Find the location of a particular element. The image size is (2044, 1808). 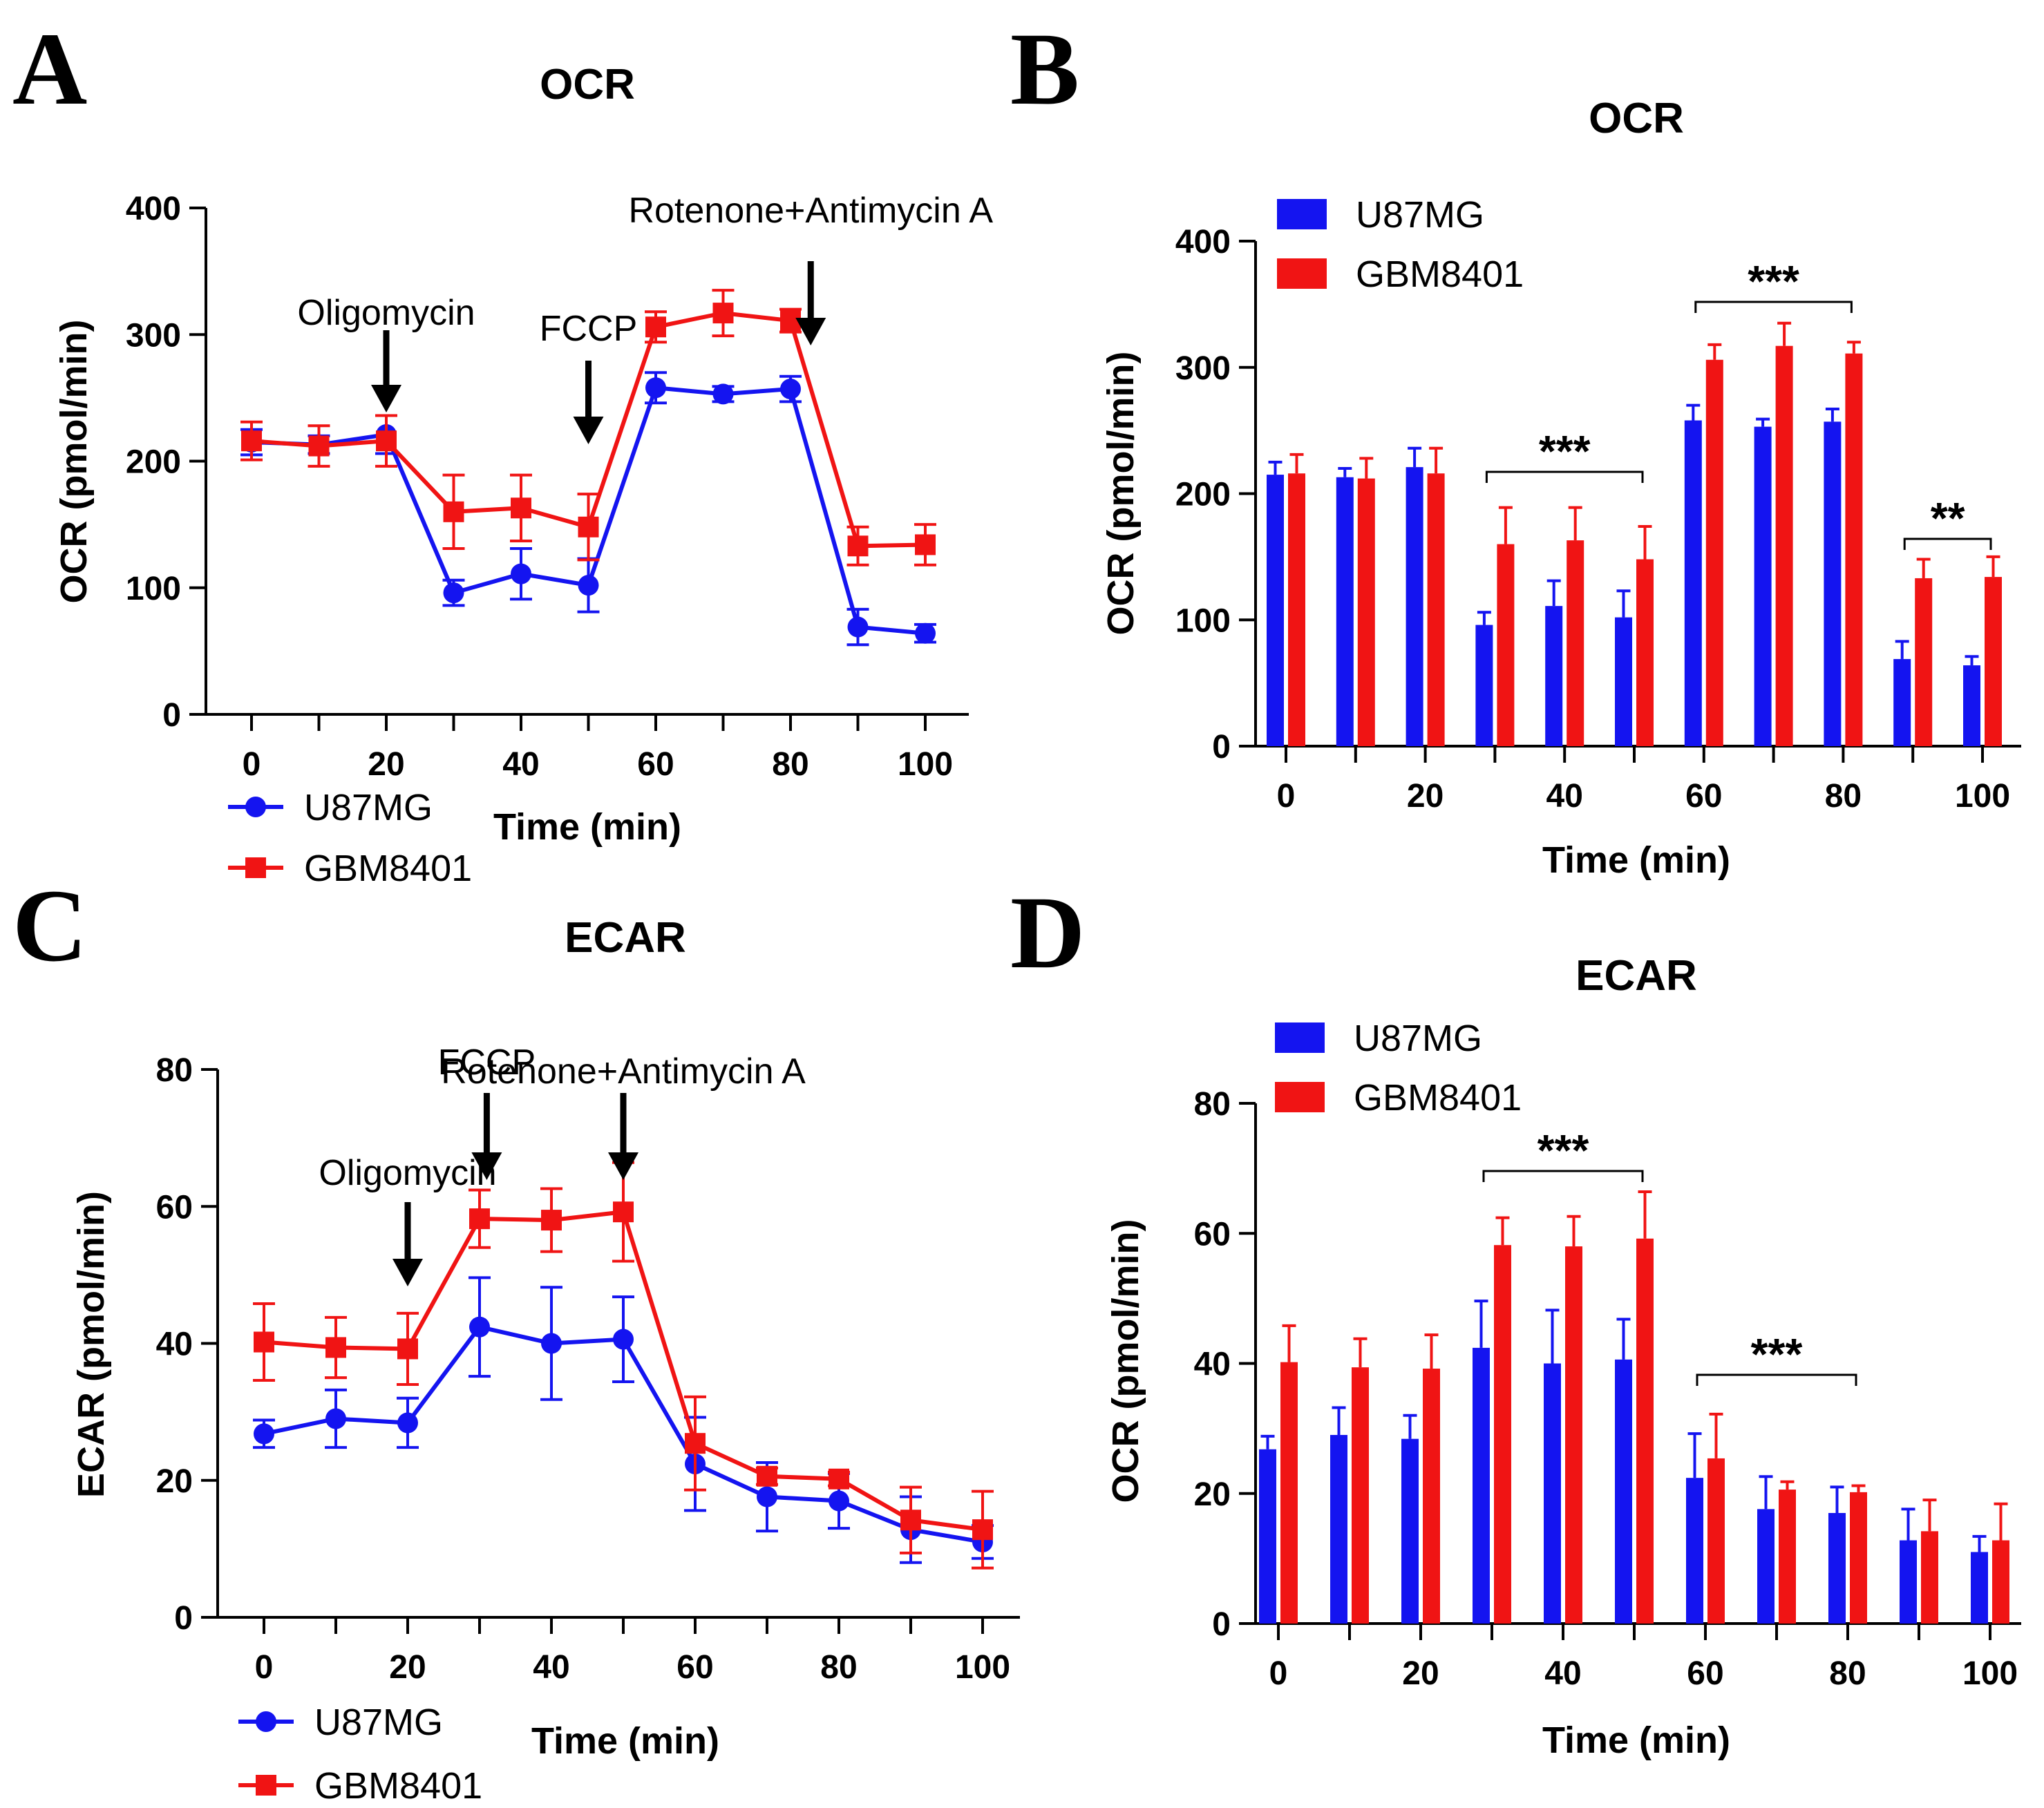

panel-d-legend-label-gbm8401: GBM8401 is located at coordinates (1438, 1098).